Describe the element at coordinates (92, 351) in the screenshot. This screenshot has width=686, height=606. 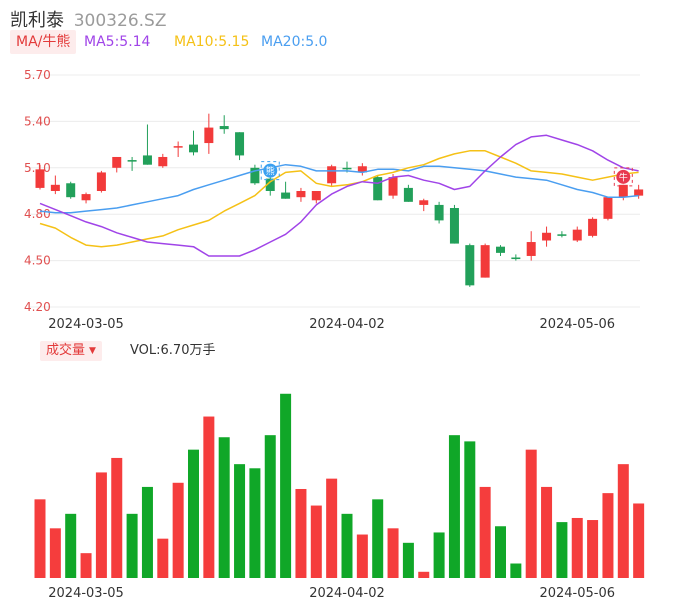
I see `caret-down-icon: ▼` at that location.